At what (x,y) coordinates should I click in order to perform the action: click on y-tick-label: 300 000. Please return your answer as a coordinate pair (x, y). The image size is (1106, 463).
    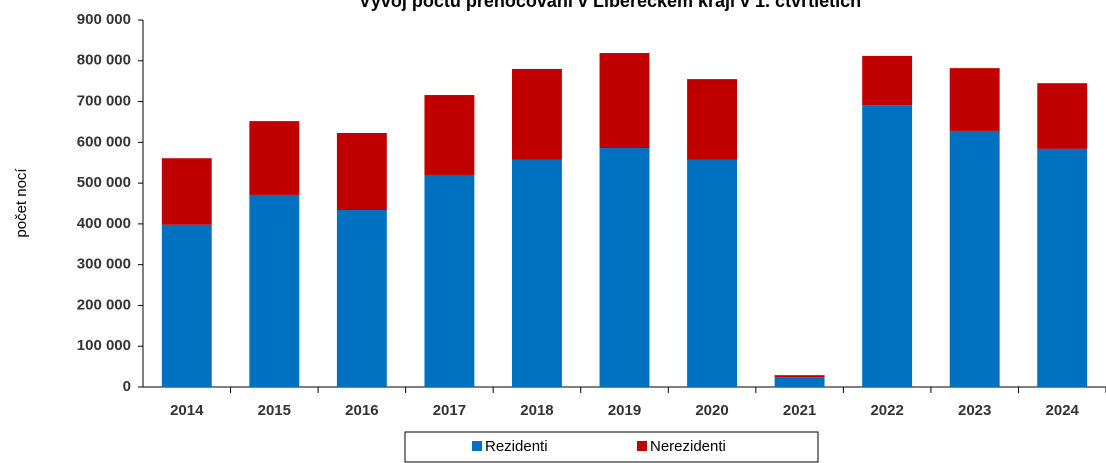
    Looking at the image, I should click on (104, 264).